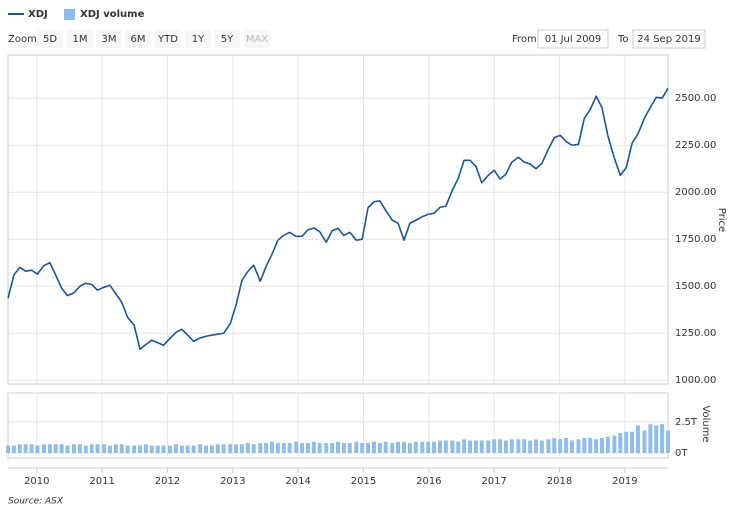 The width and height of the screenshot is (742, 509). What do you see at coordinates (681, 453) in the screenshot?
I see `y2-tick-label: 0T` at bounding box center [681, 453].